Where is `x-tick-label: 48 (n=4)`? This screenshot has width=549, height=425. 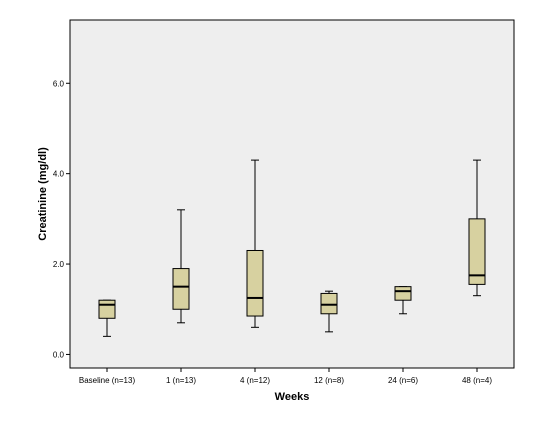 x-tick-label: 48 (n=4) is located at coordinates (477, 380).